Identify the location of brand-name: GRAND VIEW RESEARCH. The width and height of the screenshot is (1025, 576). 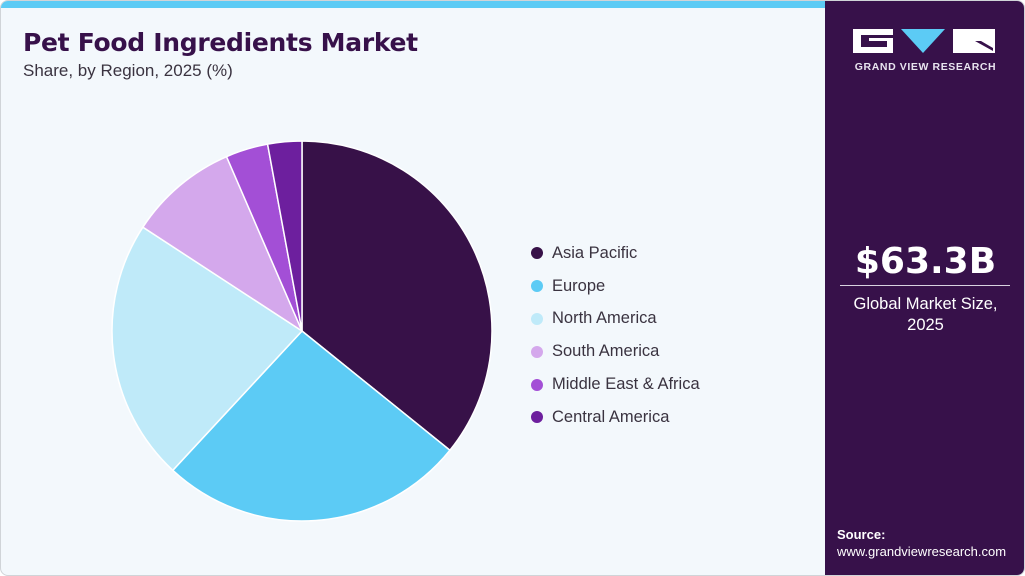
(925, 67).